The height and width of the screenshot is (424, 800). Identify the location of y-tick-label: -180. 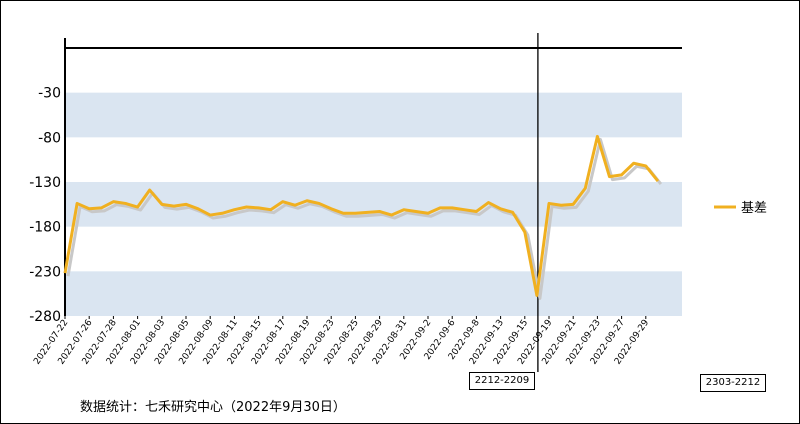
(45, 228).